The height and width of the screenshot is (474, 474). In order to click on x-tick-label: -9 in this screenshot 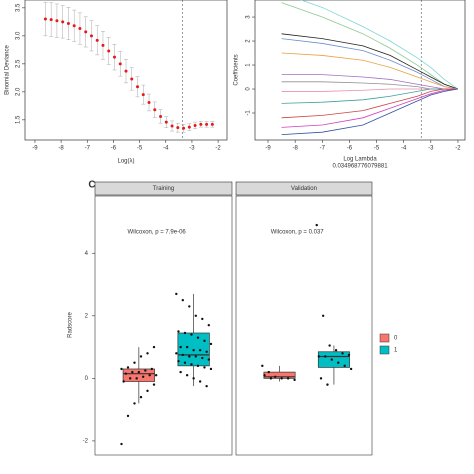, I will do `click(268, 149)`.